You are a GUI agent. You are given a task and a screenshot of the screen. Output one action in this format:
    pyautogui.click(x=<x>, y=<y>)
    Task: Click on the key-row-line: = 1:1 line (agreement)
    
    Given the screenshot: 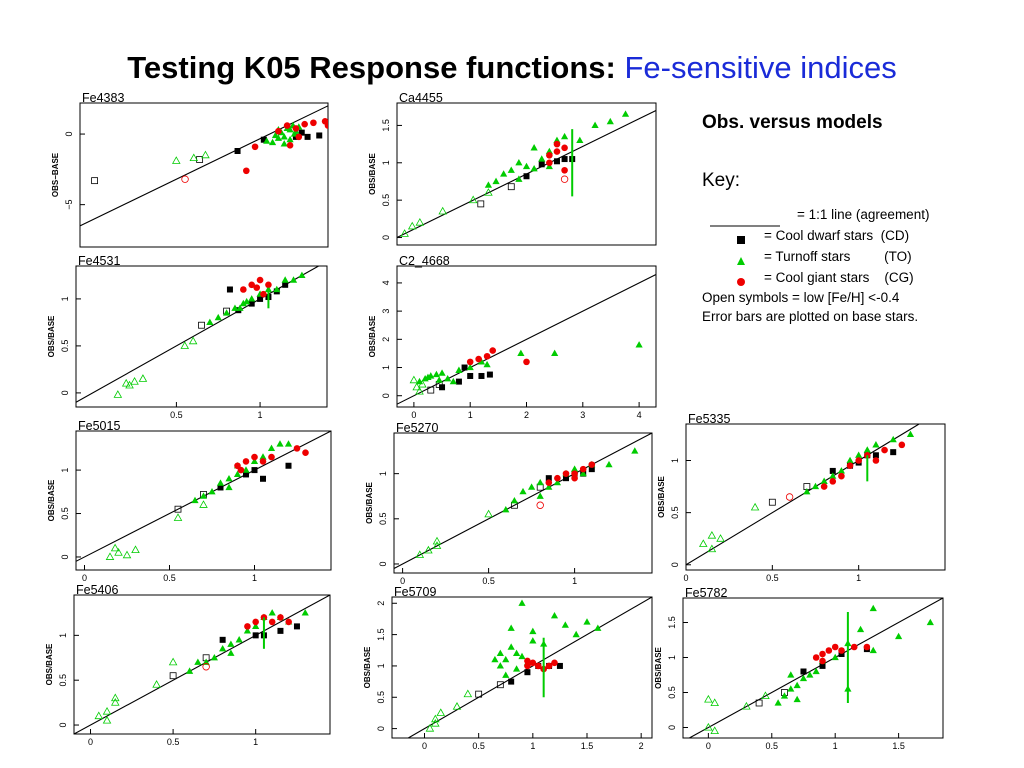 What is the action you would take?
    pyautogui.click(x=852, y=215)
    